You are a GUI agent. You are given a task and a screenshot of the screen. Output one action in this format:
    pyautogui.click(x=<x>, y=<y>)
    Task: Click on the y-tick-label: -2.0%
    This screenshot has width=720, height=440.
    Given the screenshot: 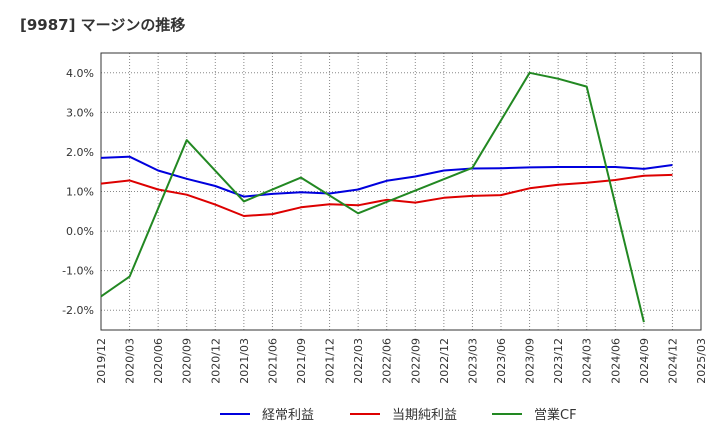 What is the action you would take?
    pyautogui.click(x=78, y=310)
    